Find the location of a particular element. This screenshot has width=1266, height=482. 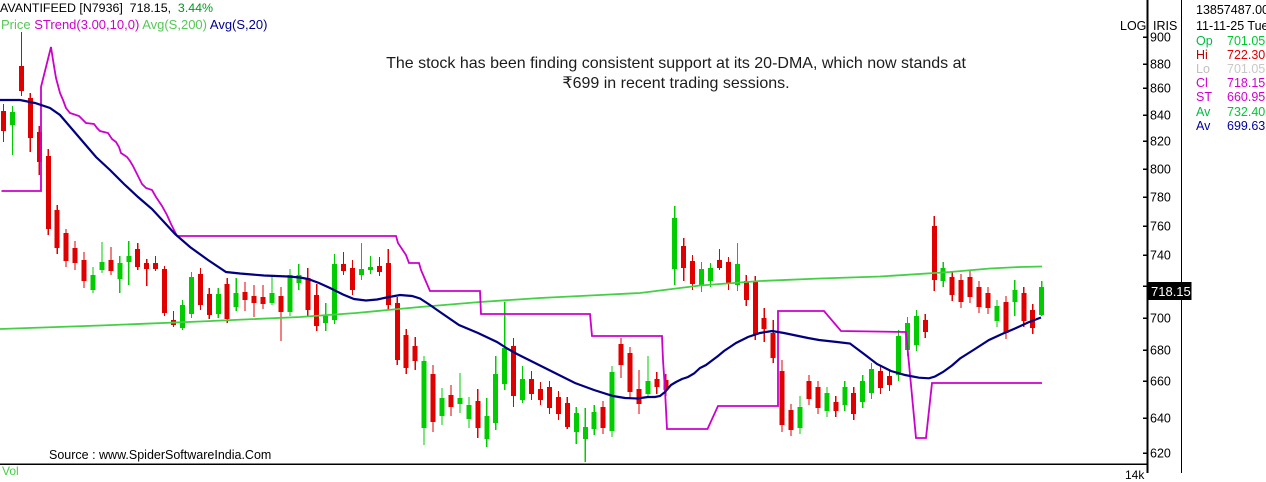

svg-text: 820 is located at coordinates (1160, 142).